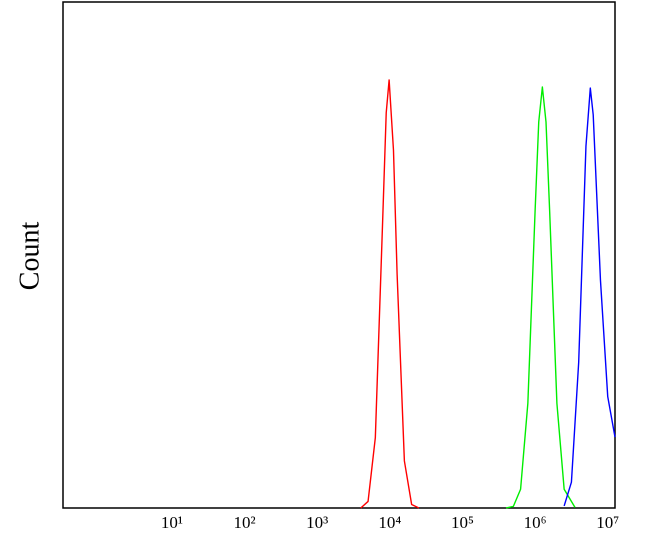  Describe the element at coordinates (172, 522) in the screenshot. I see `x-tick-label: 10¹` at that location.